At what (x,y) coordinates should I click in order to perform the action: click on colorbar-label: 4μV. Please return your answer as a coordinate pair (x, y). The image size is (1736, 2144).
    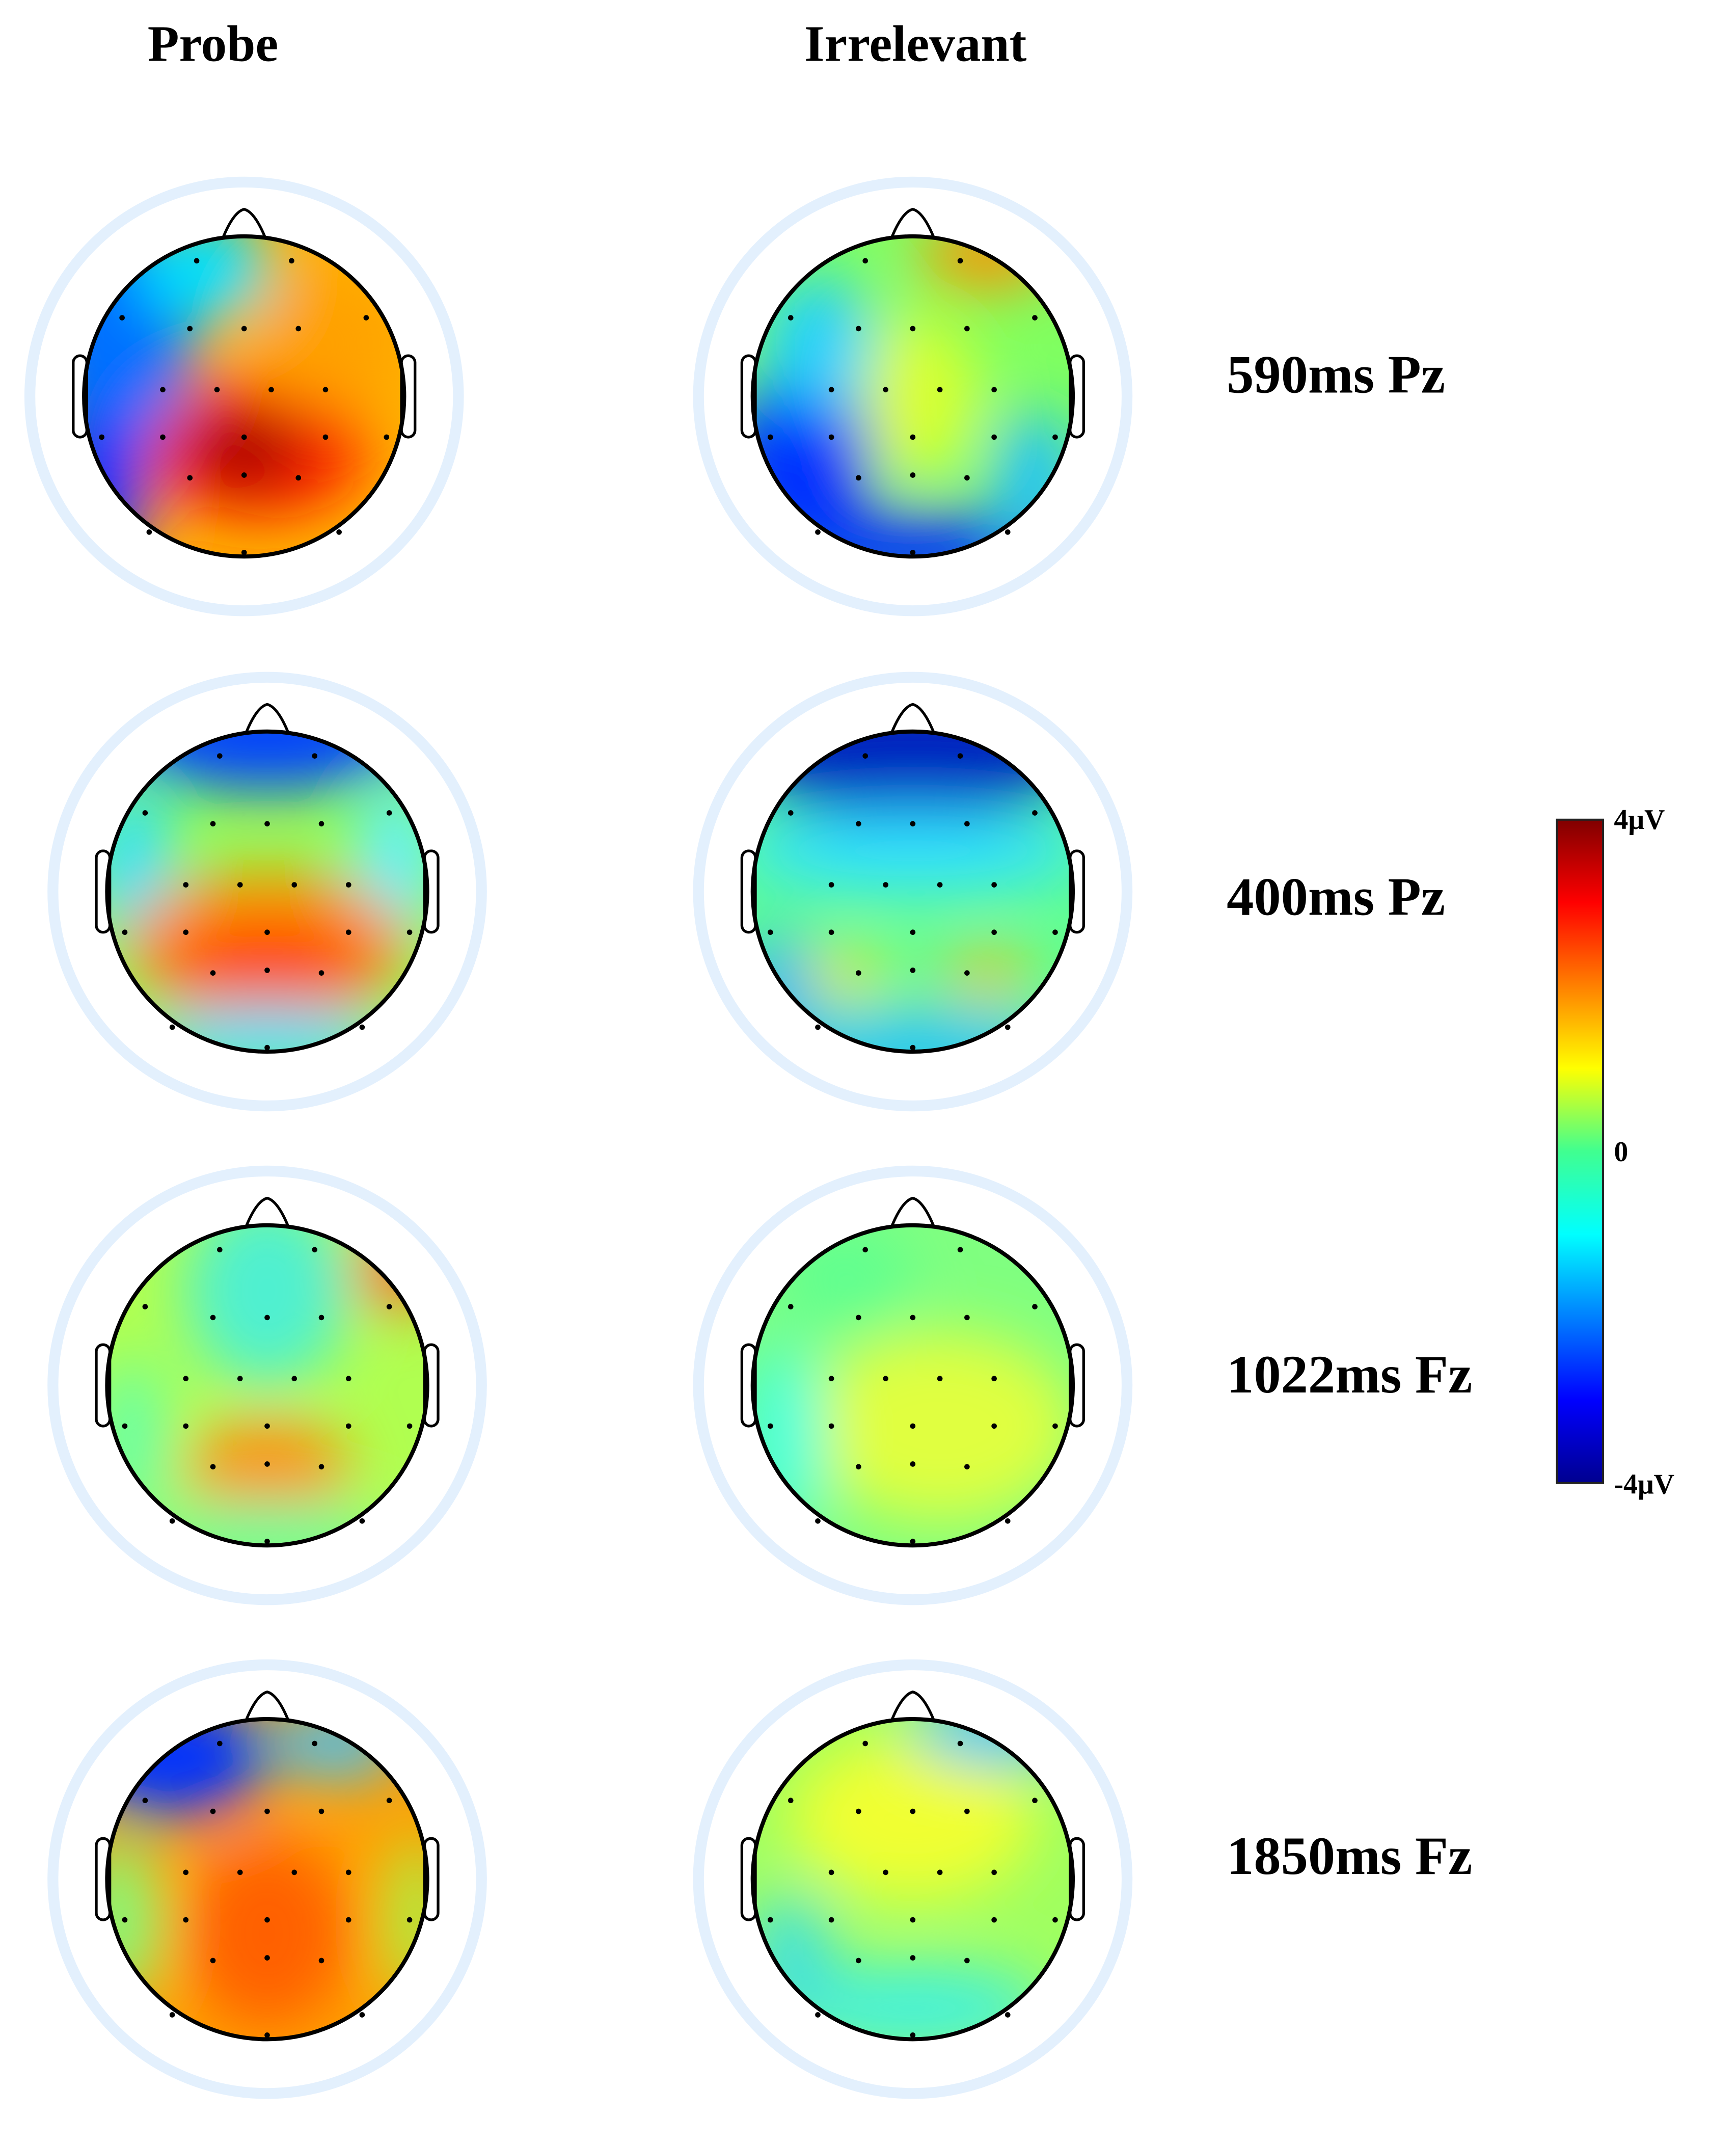
    Looking at the image, I should click on (1639, 820).